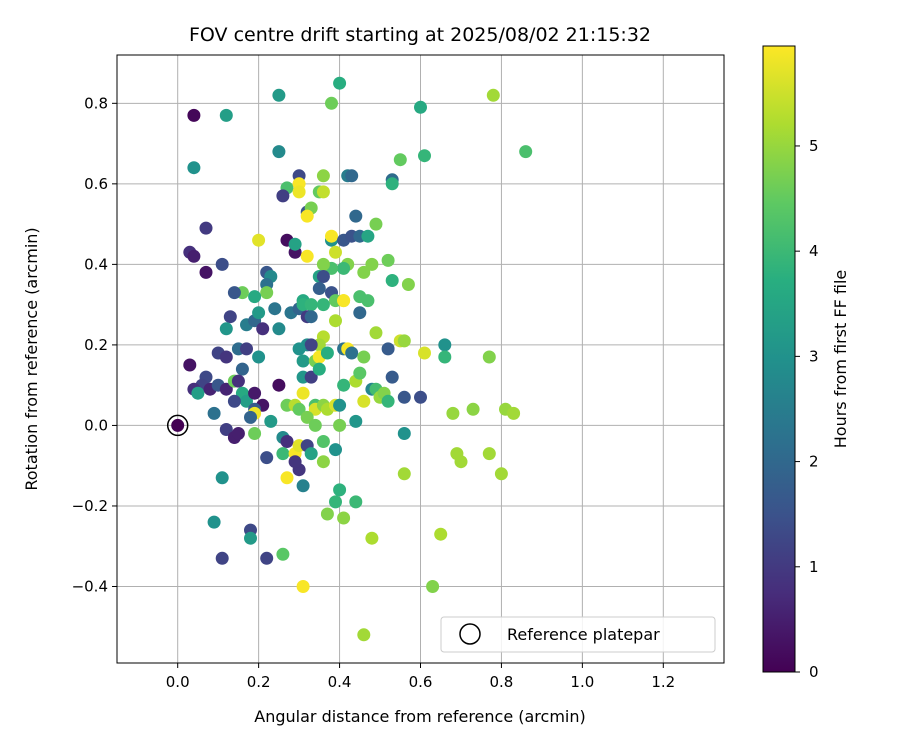  I want to click on y-tick-label: 0.2, so click(96, 345).